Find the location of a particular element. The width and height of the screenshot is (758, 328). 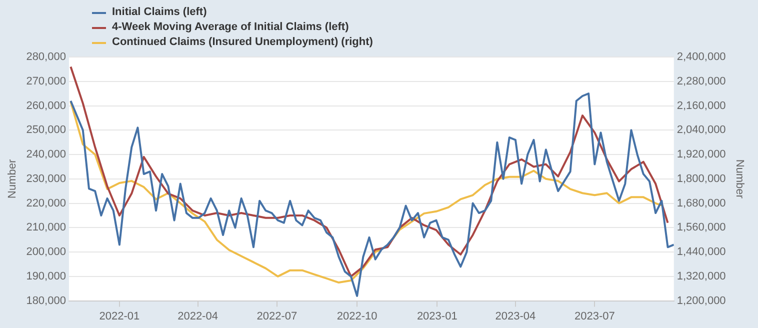

y-tick-label: 240,000 is located at coordinates (46, 154).